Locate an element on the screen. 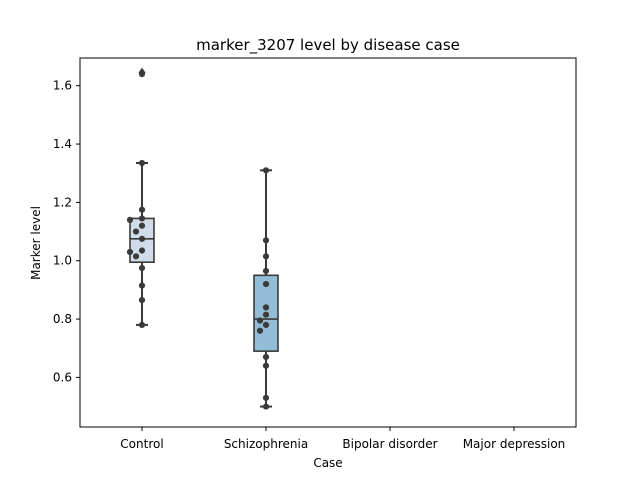 This screenshot has width=640, height=484. x-tick-label: Major depression is located at coordinates (514, 444).